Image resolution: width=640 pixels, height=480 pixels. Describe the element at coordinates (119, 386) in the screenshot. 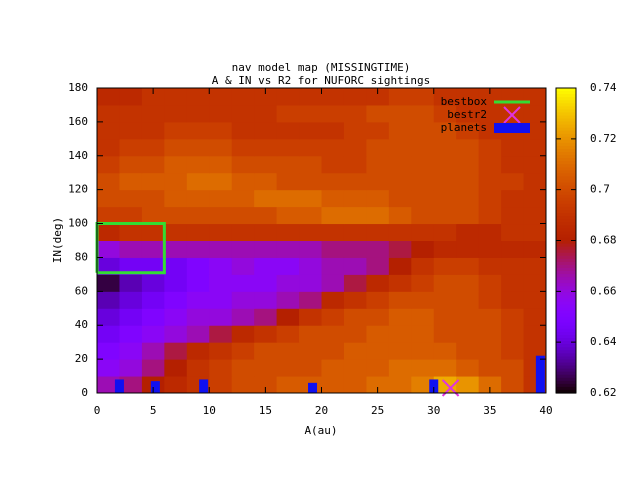

I see `planet-bar` at that location.